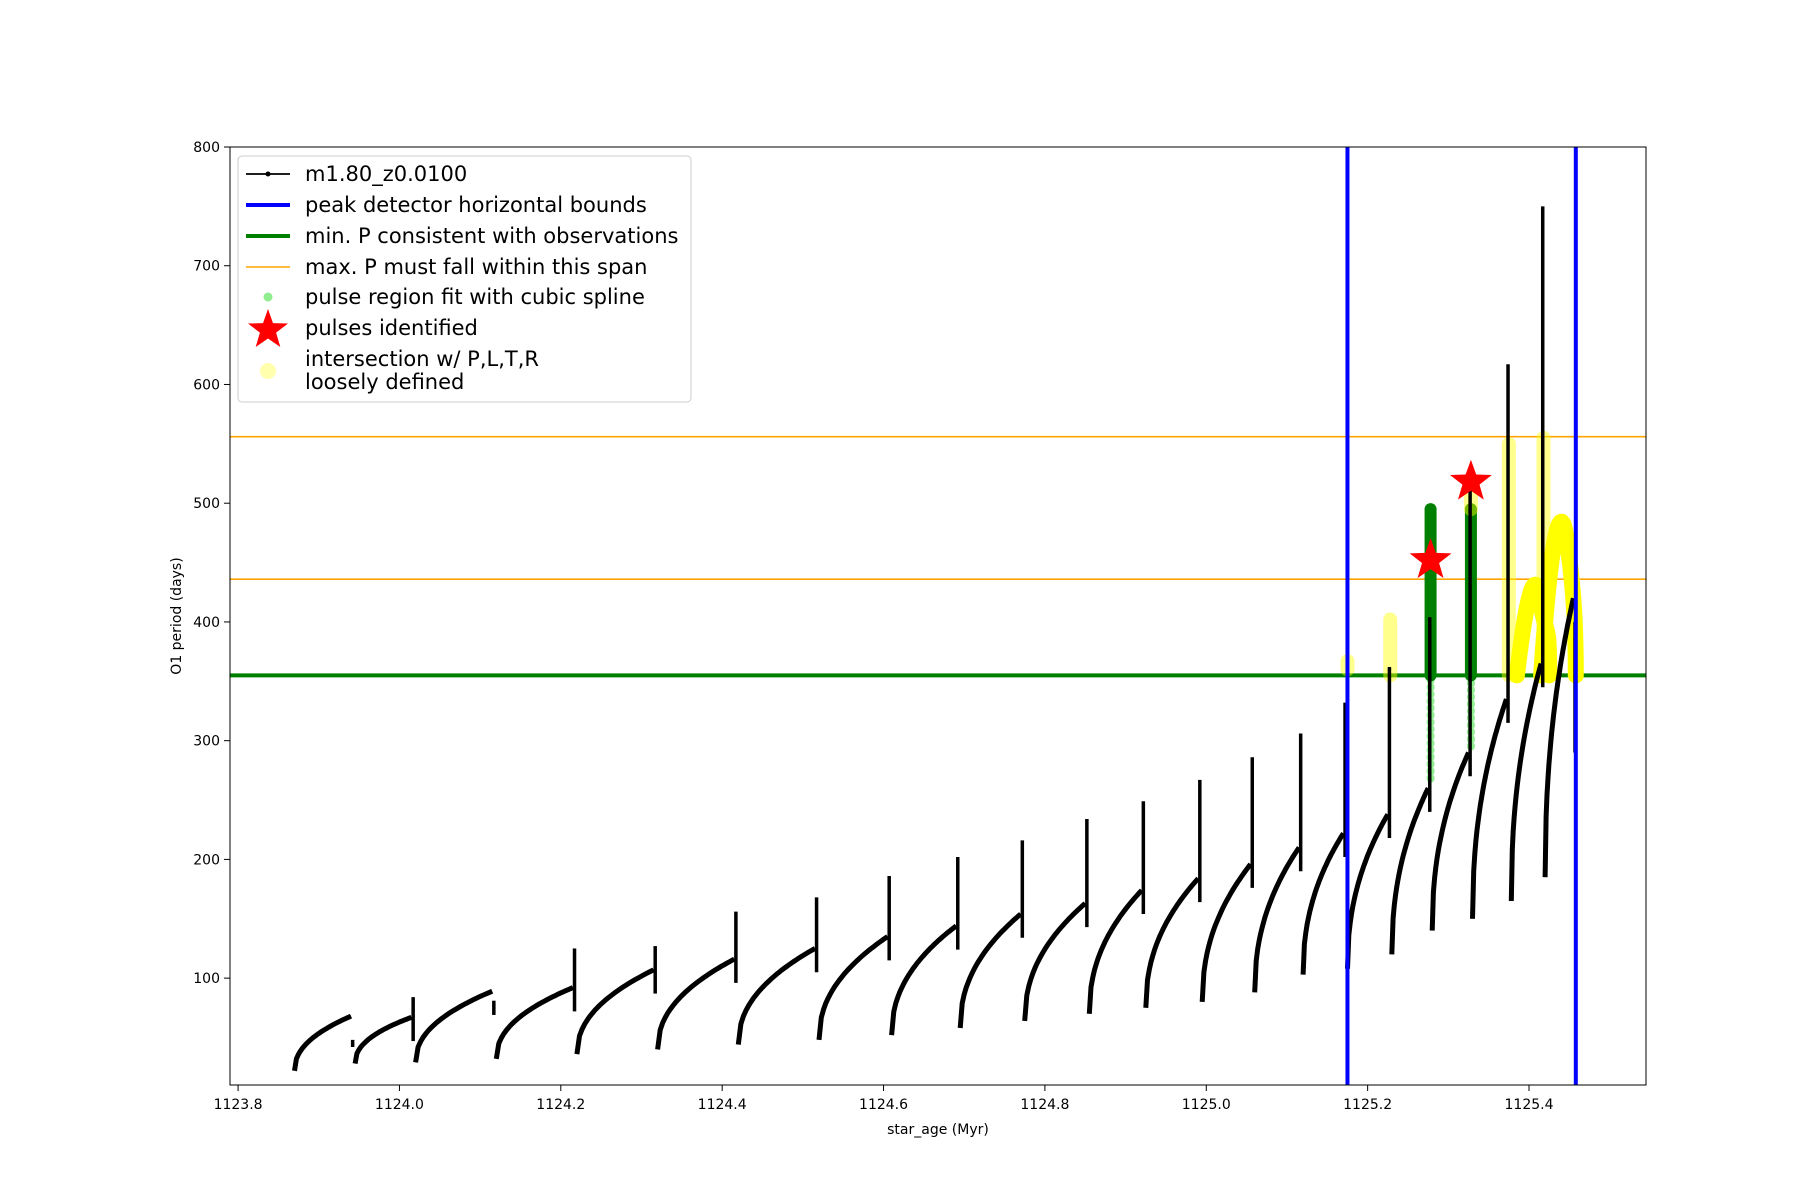 The image size is (1800, 1200). Describe the element at coordinates (1206, 1105) in the screenshot. I see `x-tick-label-6: 1125.0` at that location.